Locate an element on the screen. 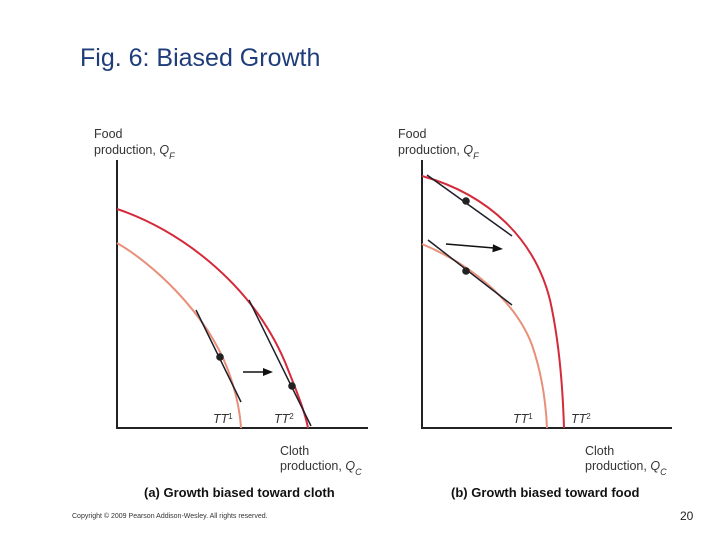 The width and height of the screenshot is (720, 540). panel-a-shift-arrowhead is located at coordinates (268, 372).